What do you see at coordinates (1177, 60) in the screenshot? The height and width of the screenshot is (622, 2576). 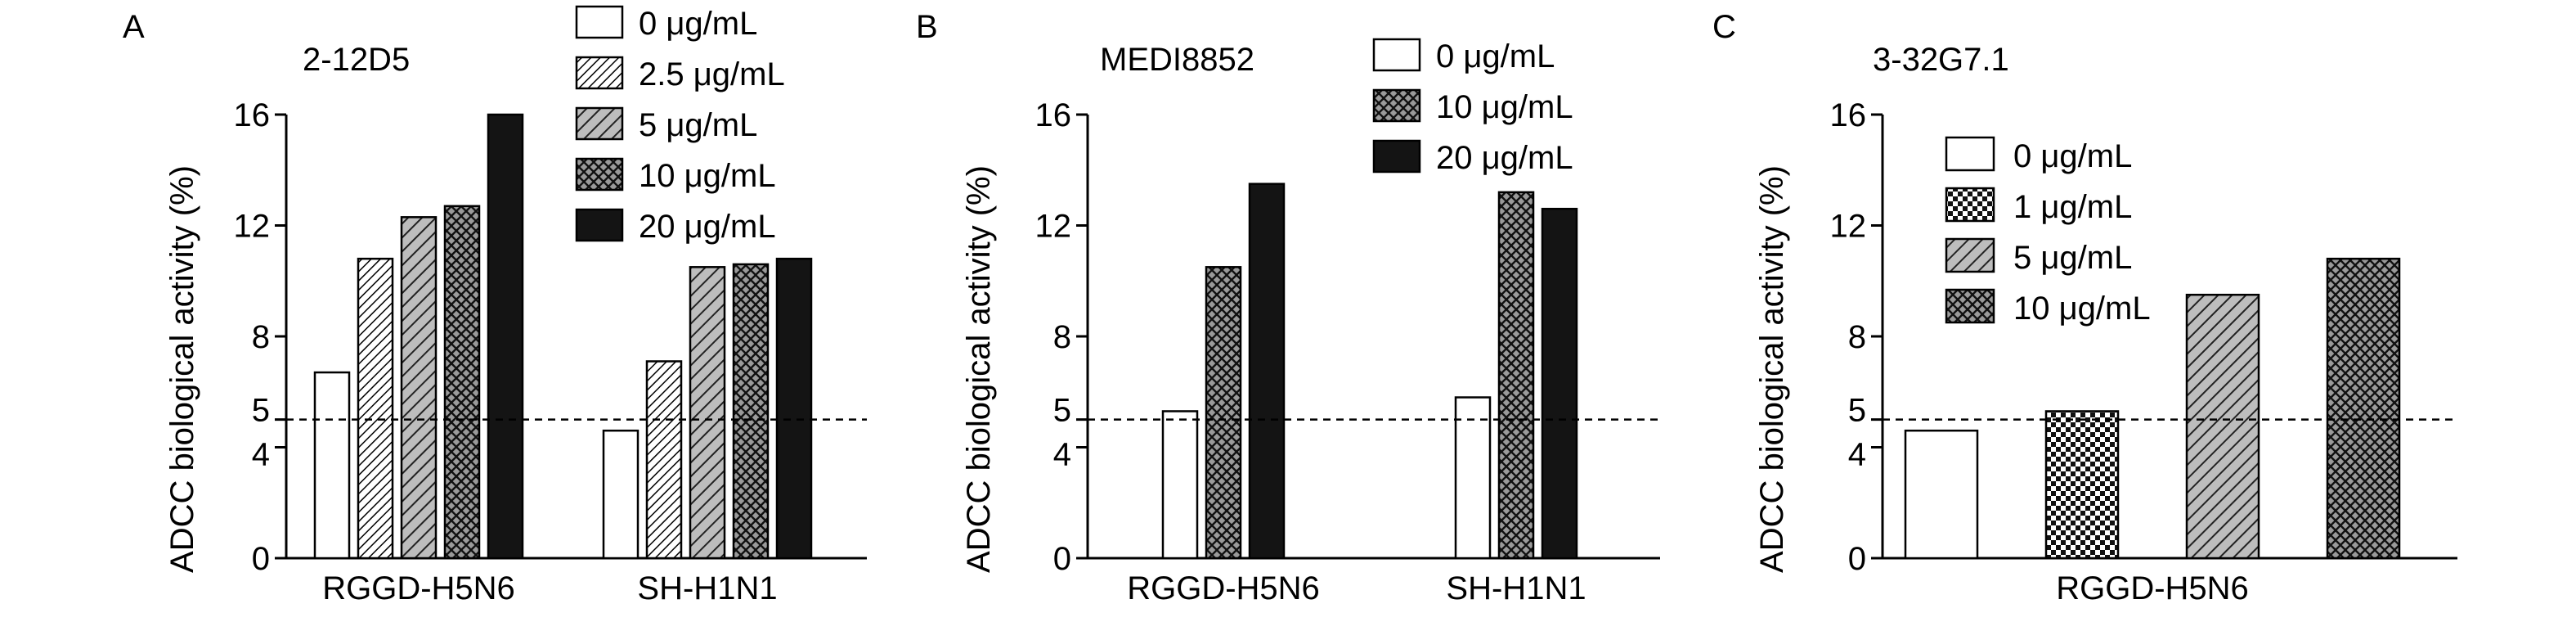 I see `chart-title: MEDI8852` at bounding box center [1177, 60].